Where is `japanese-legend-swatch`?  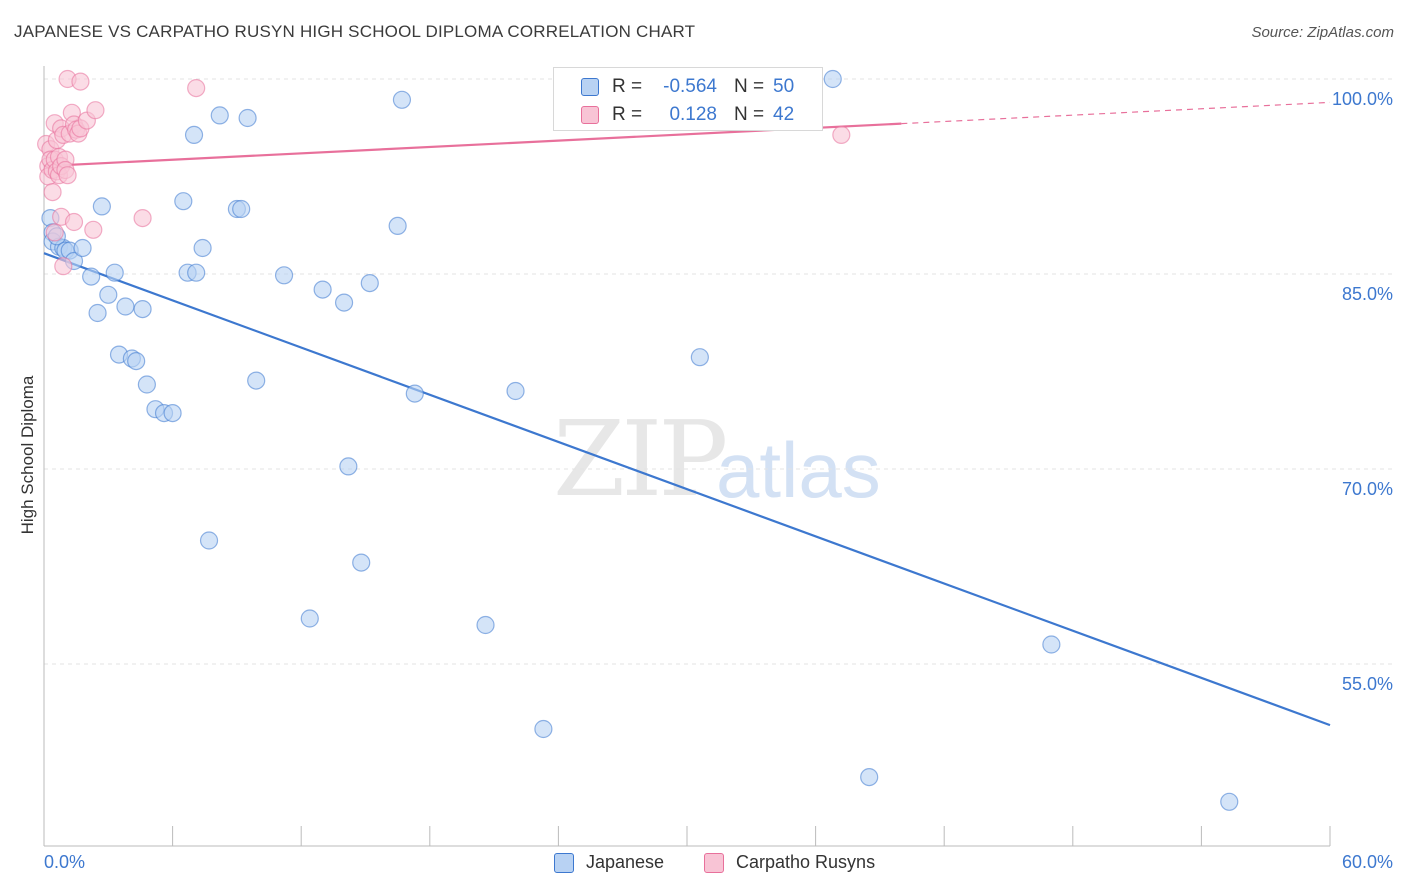 japanese-legend-swatch is located at coordinates (564, 863).